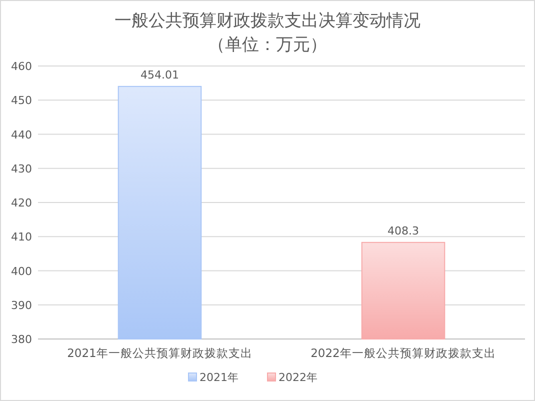 The width and height of the screenshot is (535, 401). What do you see at coordinates (267, 45) in the screenshot?
I see `chart-subtitle: （单位：万元）` at bounding box center [267, 45].